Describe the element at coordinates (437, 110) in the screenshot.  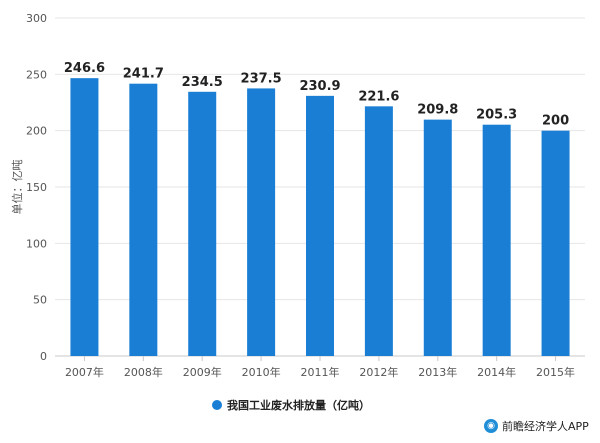
I see `data-label: 209.8` at that location.